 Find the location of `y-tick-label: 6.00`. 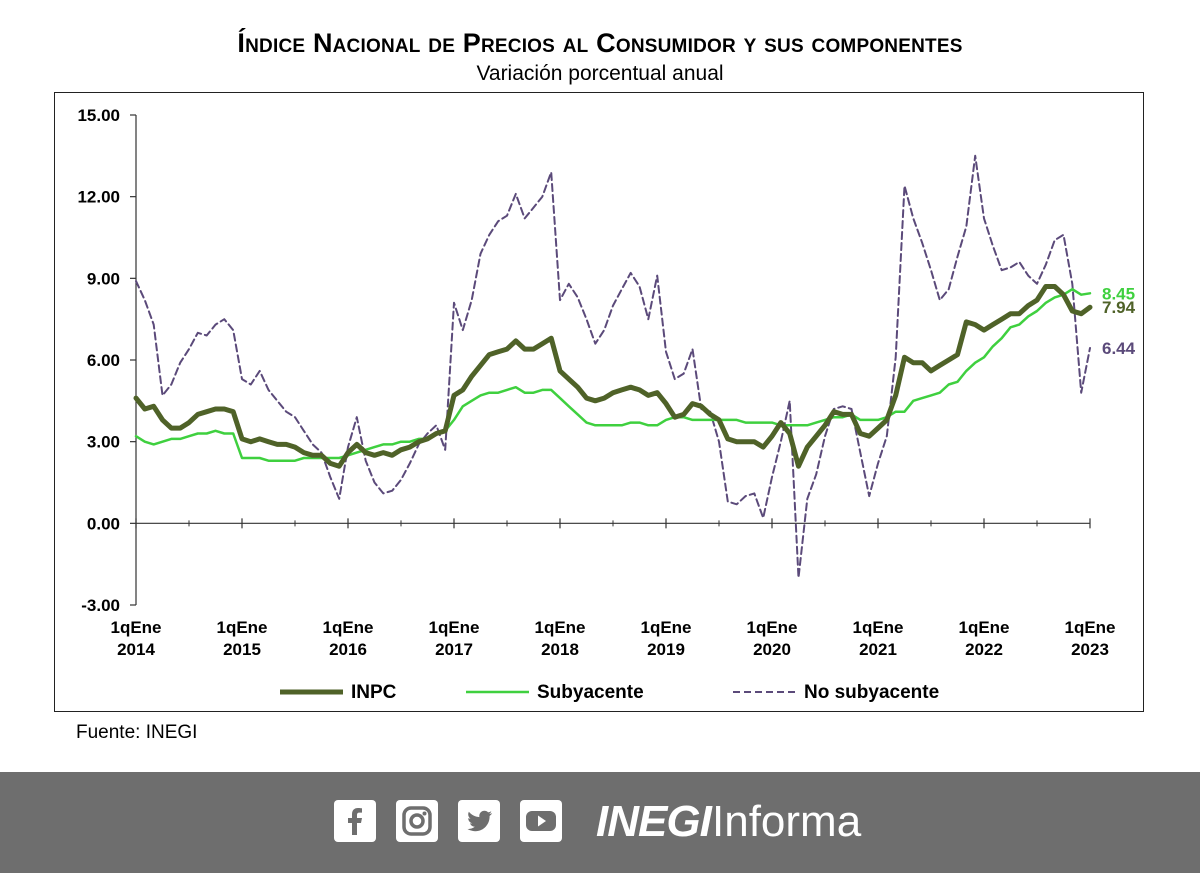

y-tick-label: 6.00 is located at coordinates (103, 360).